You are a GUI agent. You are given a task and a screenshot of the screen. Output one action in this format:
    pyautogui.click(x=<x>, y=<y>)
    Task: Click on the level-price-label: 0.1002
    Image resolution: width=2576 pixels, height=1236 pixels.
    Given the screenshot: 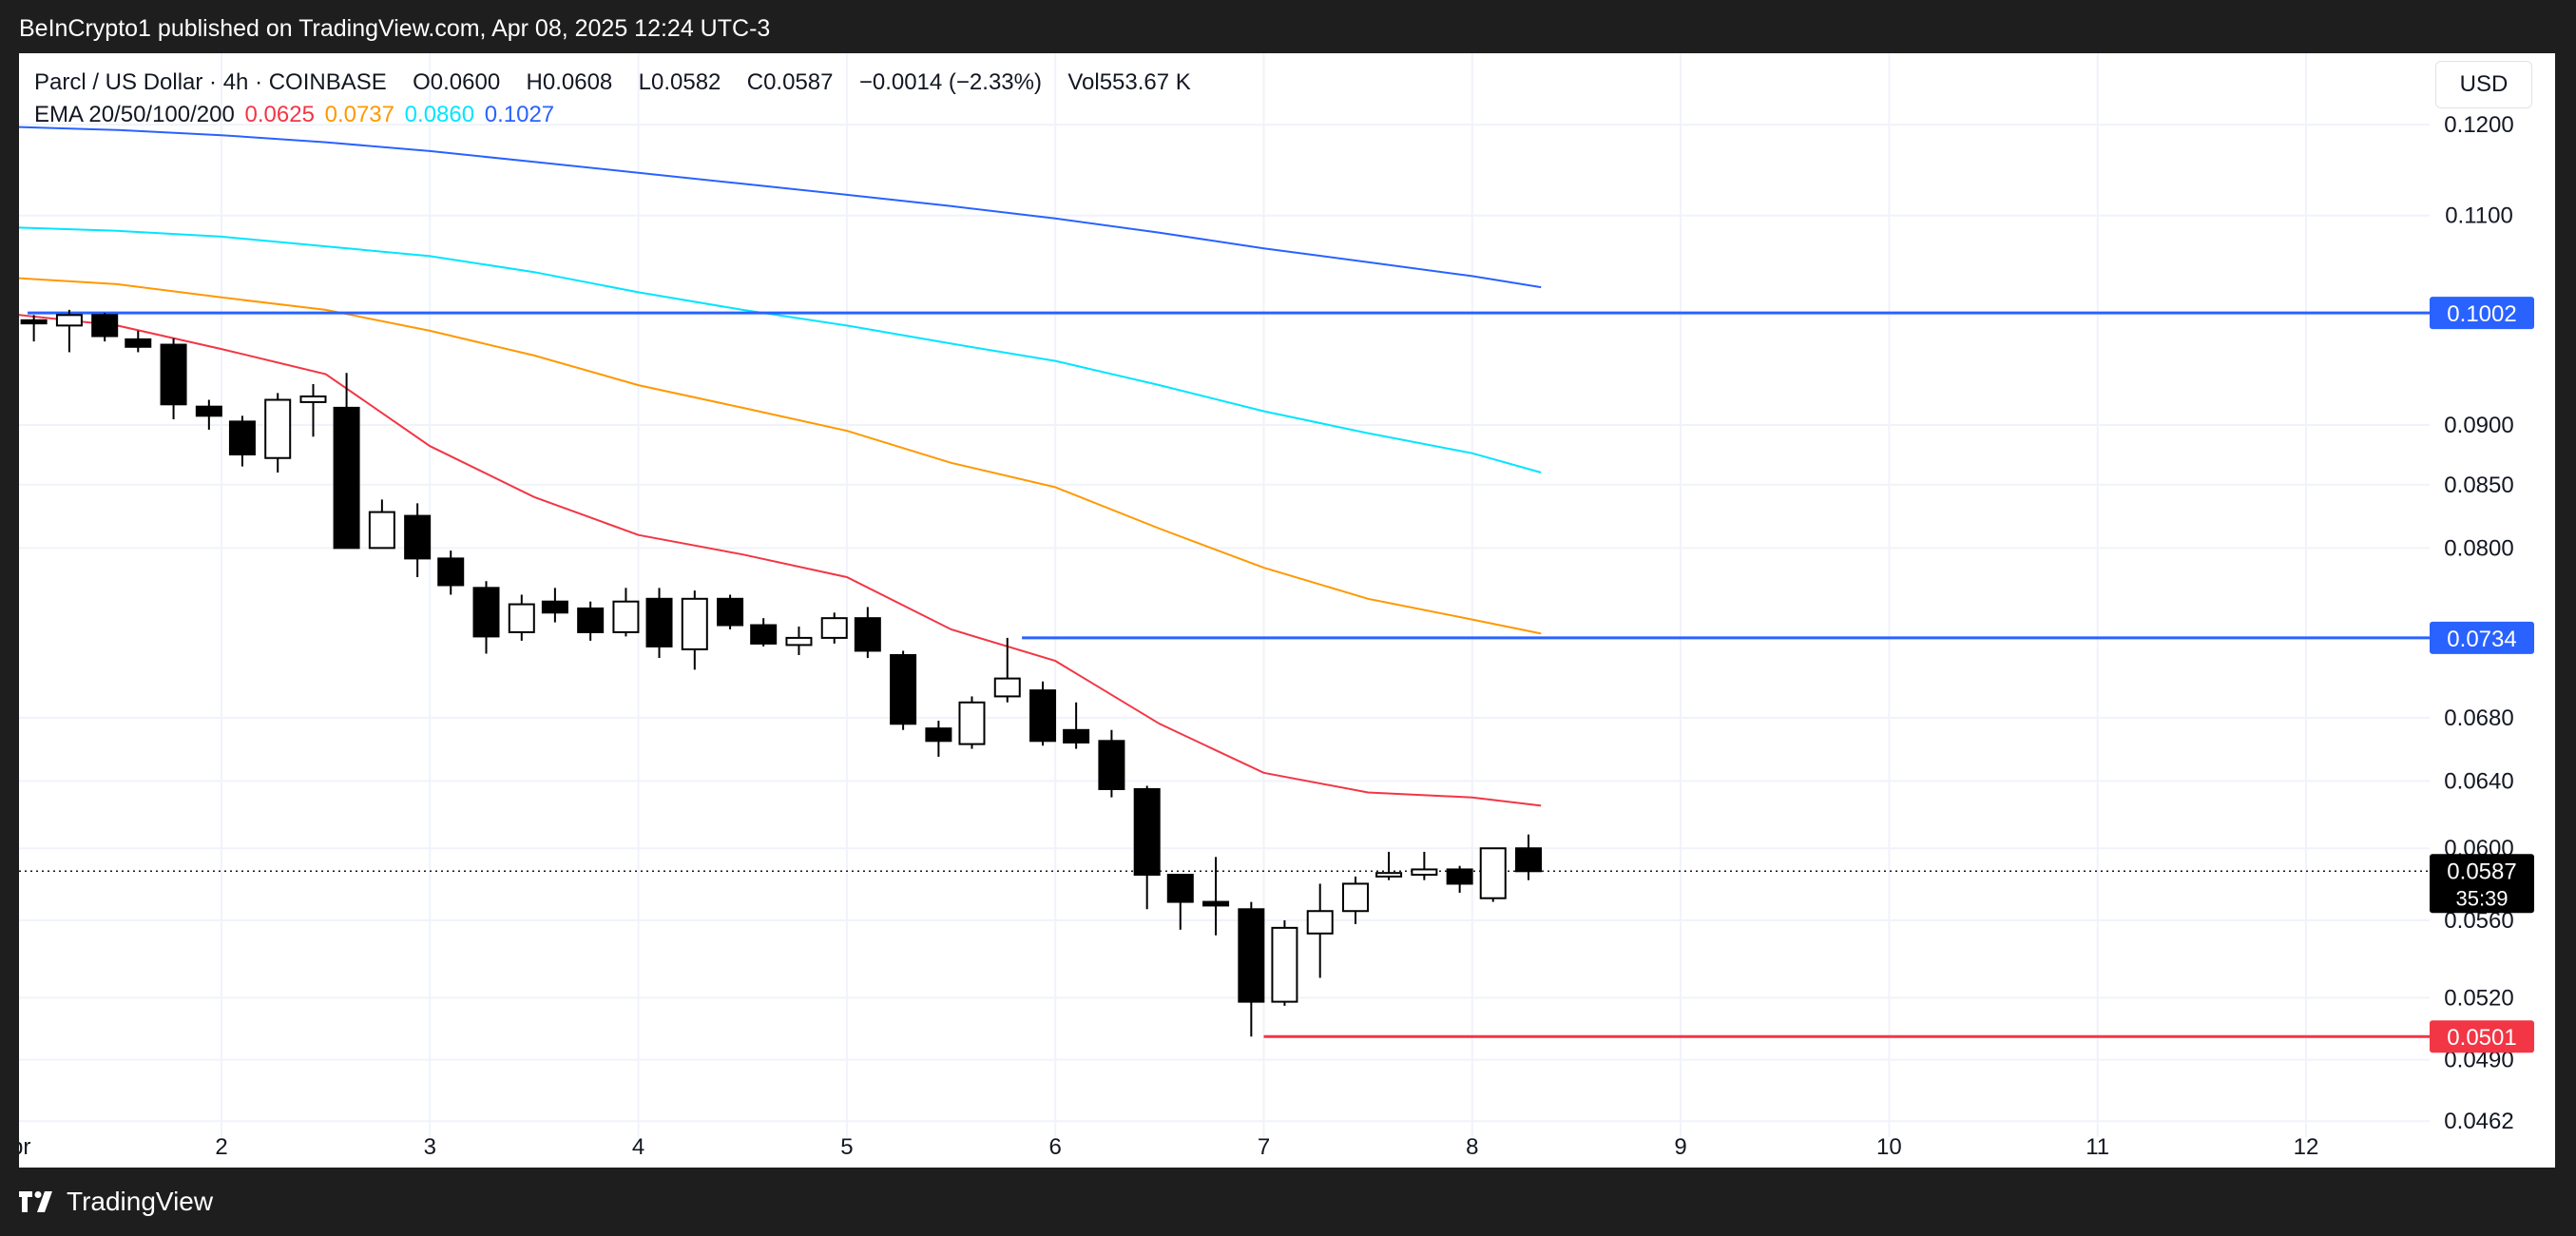 What is the action you would take?
    pyautogui.click(x=2481, y=314)
    